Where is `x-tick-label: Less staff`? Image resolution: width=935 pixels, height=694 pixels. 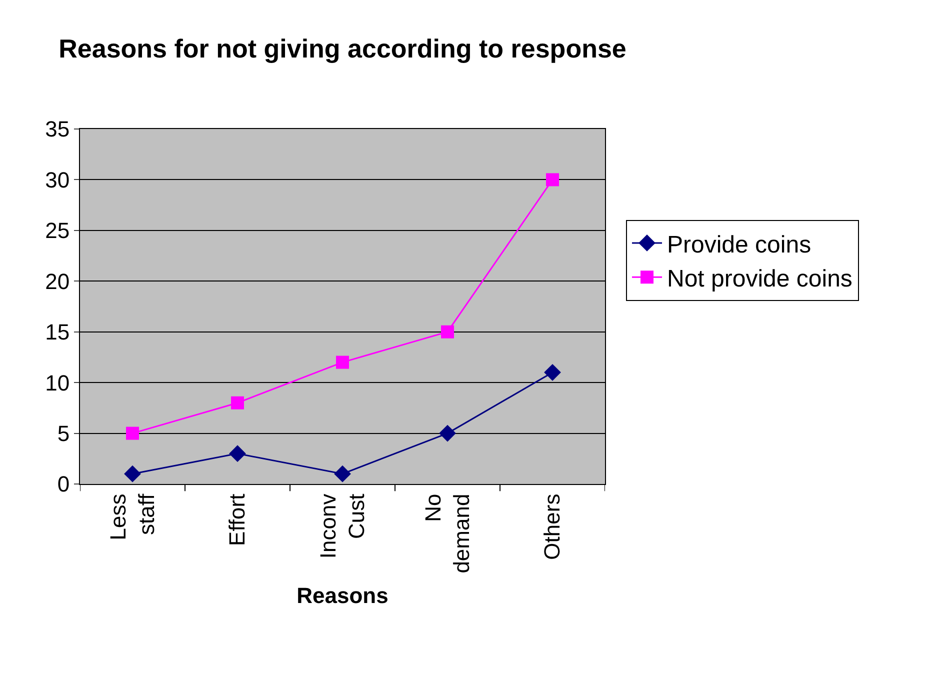 x-tick-label: Less staff is located at coordinates (132, 516).